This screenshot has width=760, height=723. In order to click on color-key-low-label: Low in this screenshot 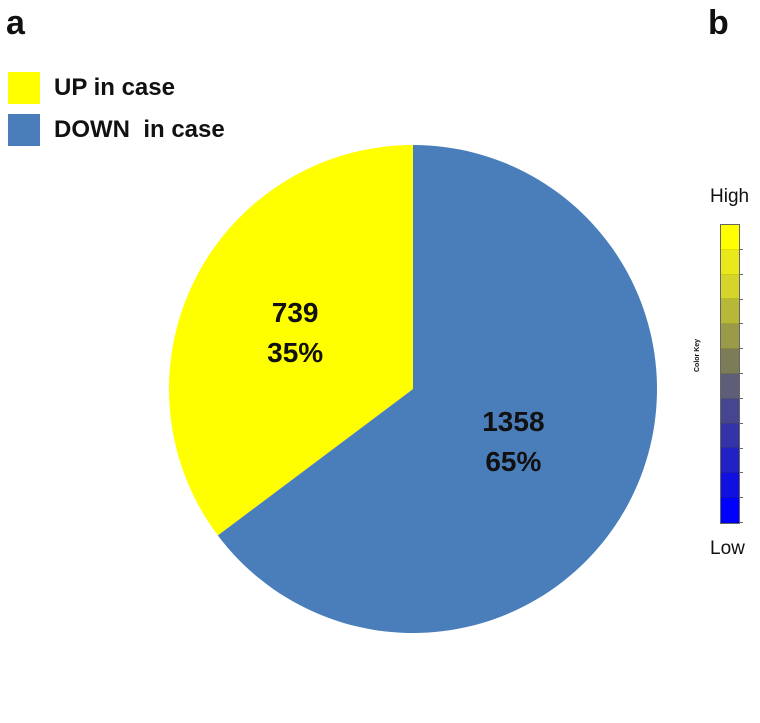, I will do `click(727, 548)`.